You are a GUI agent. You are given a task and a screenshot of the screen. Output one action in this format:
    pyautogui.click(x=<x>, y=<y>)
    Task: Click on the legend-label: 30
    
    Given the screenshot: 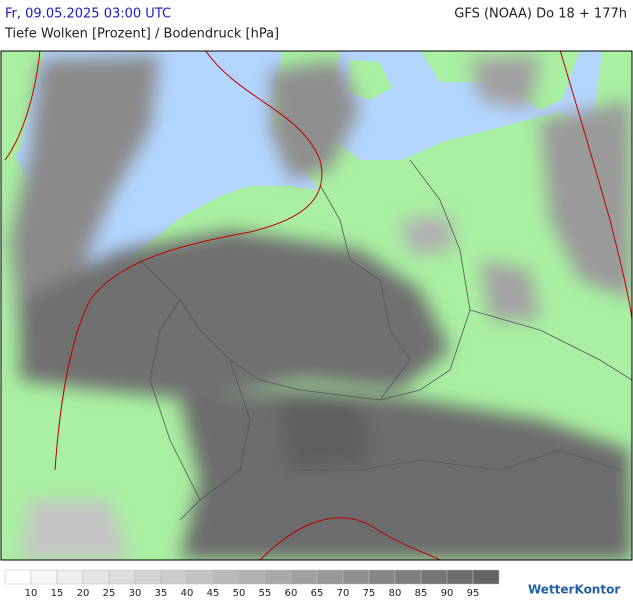 What is the action you would take?
    pyautogui.click(x=135, y=593)
    